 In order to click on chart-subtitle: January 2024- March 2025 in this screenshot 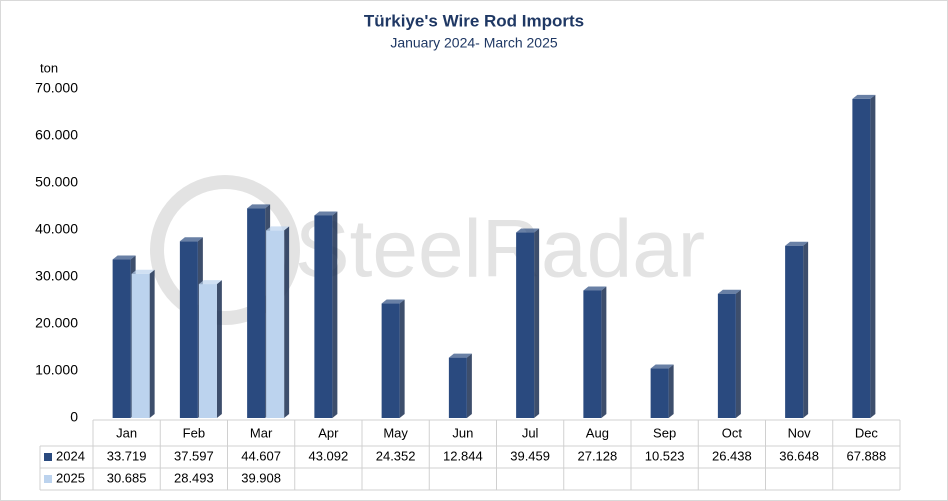, I will do `click(474, 43)`.